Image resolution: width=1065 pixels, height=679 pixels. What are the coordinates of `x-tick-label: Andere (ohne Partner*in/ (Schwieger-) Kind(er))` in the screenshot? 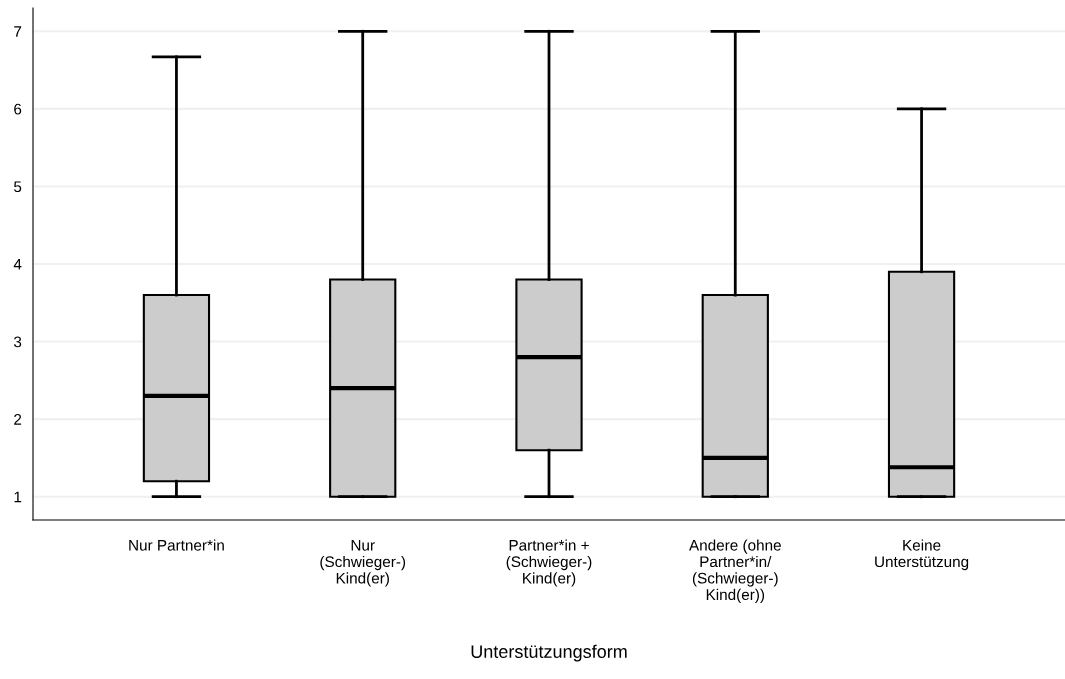 It's located at (735, 571).